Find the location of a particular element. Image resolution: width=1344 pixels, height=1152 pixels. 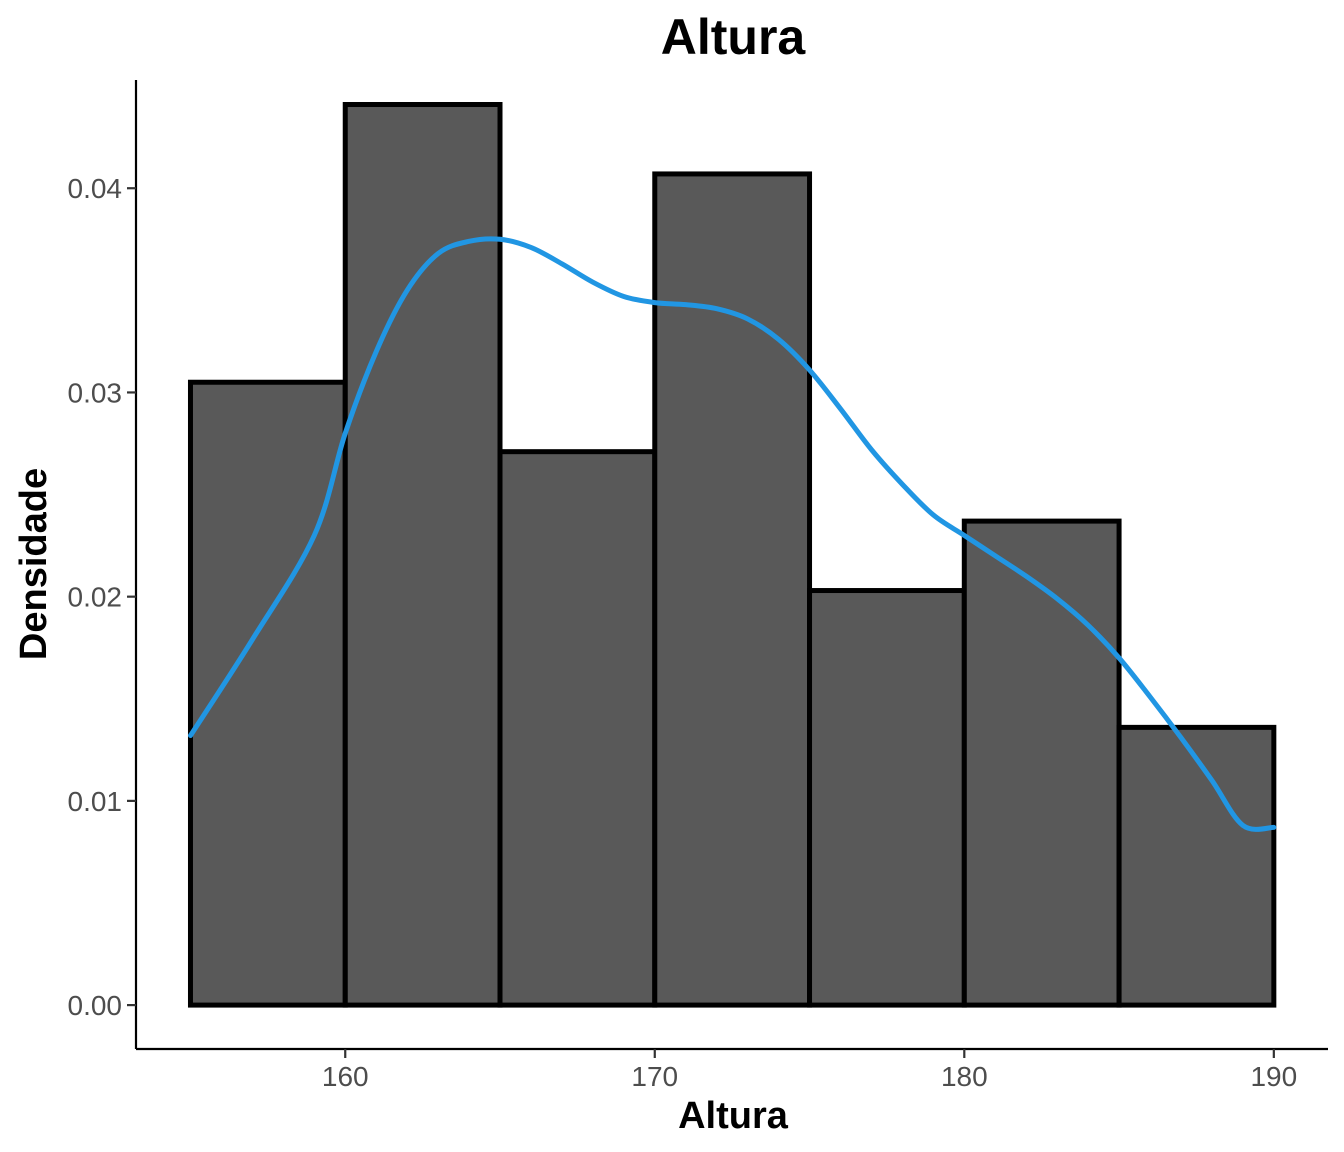

x-tick-label: 170 is located at coordinates (654, 1076).